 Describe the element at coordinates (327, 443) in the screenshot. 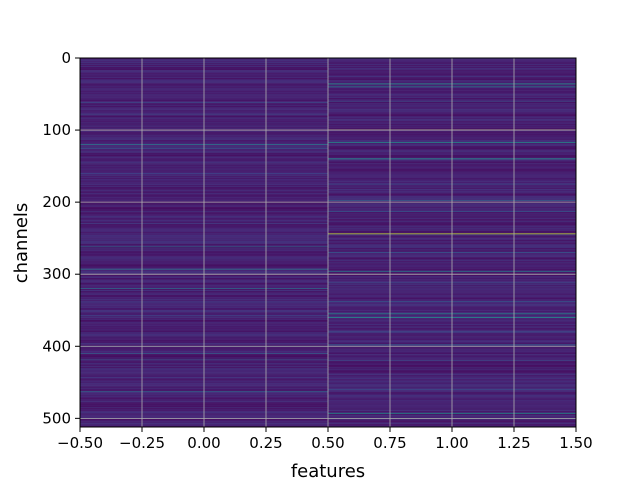

I see `x-tick-label: 0.50` at that location.